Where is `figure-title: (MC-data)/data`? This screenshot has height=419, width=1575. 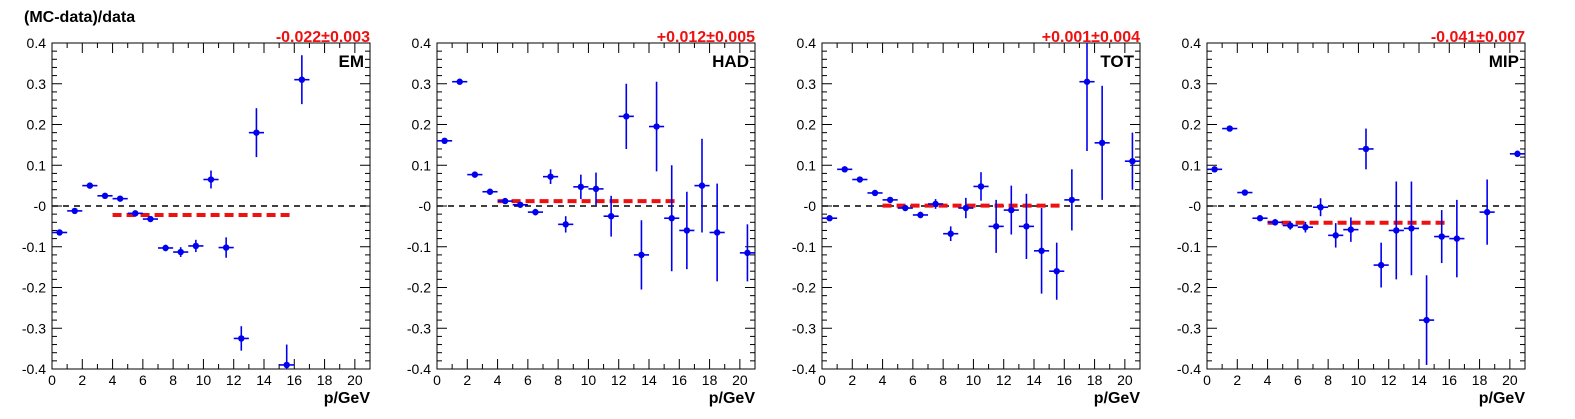 figure-title: (MC-data)/data is located at coordinates (79, 17).